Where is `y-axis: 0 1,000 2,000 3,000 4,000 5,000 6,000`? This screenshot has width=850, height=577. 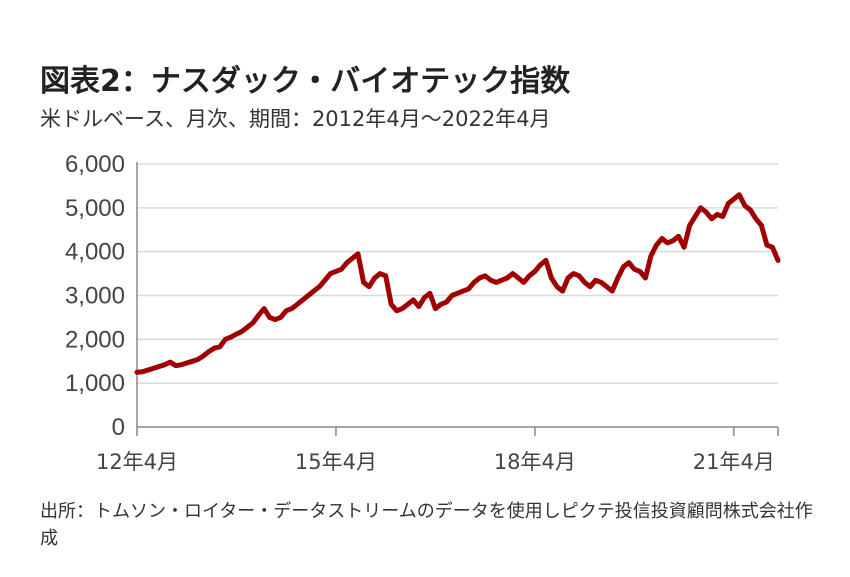 y-axis: 0 1,000 2,000 3,000 4,000 5,000 6,000 is located at coordinates (101, 296).